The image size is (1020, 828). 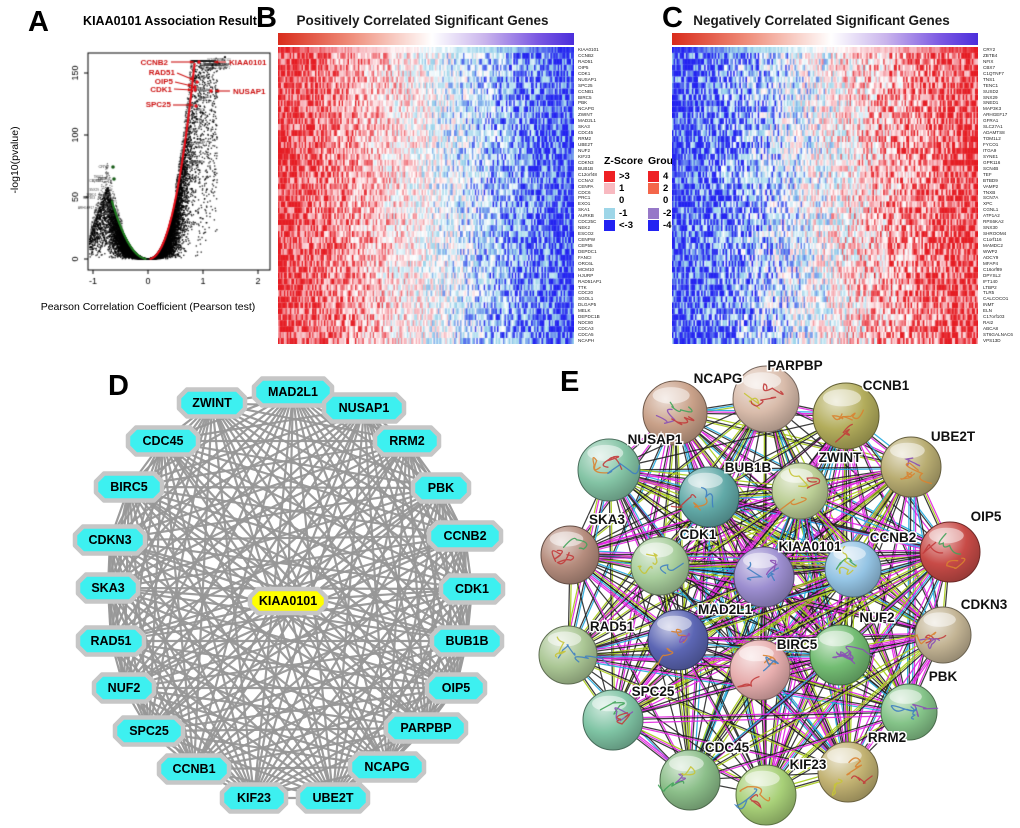 What do you see at coordinates (118, 386) in the screenshot?
I see `panel-letter-d: D` at bounding box center [118, 386].